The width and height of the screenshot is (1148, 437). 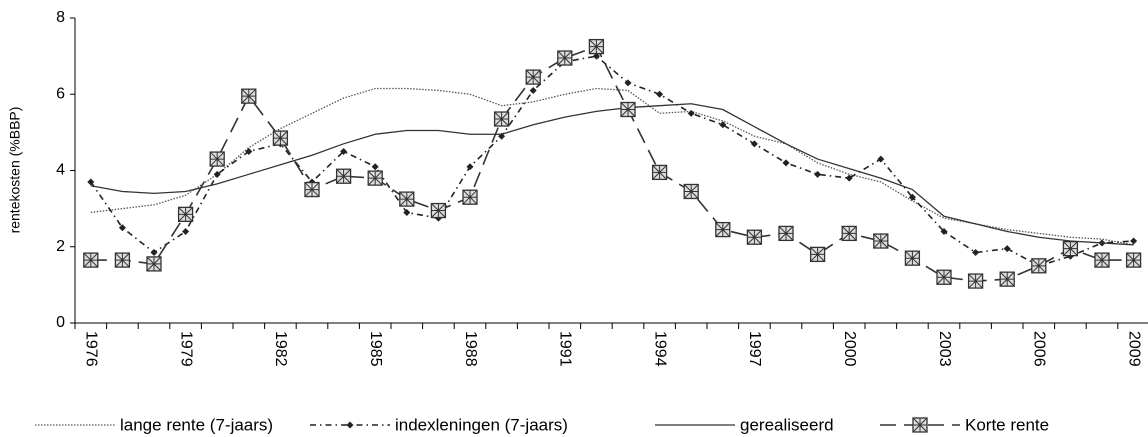 I want to click on y-tick-label: 6, so click(x=60, y=93).